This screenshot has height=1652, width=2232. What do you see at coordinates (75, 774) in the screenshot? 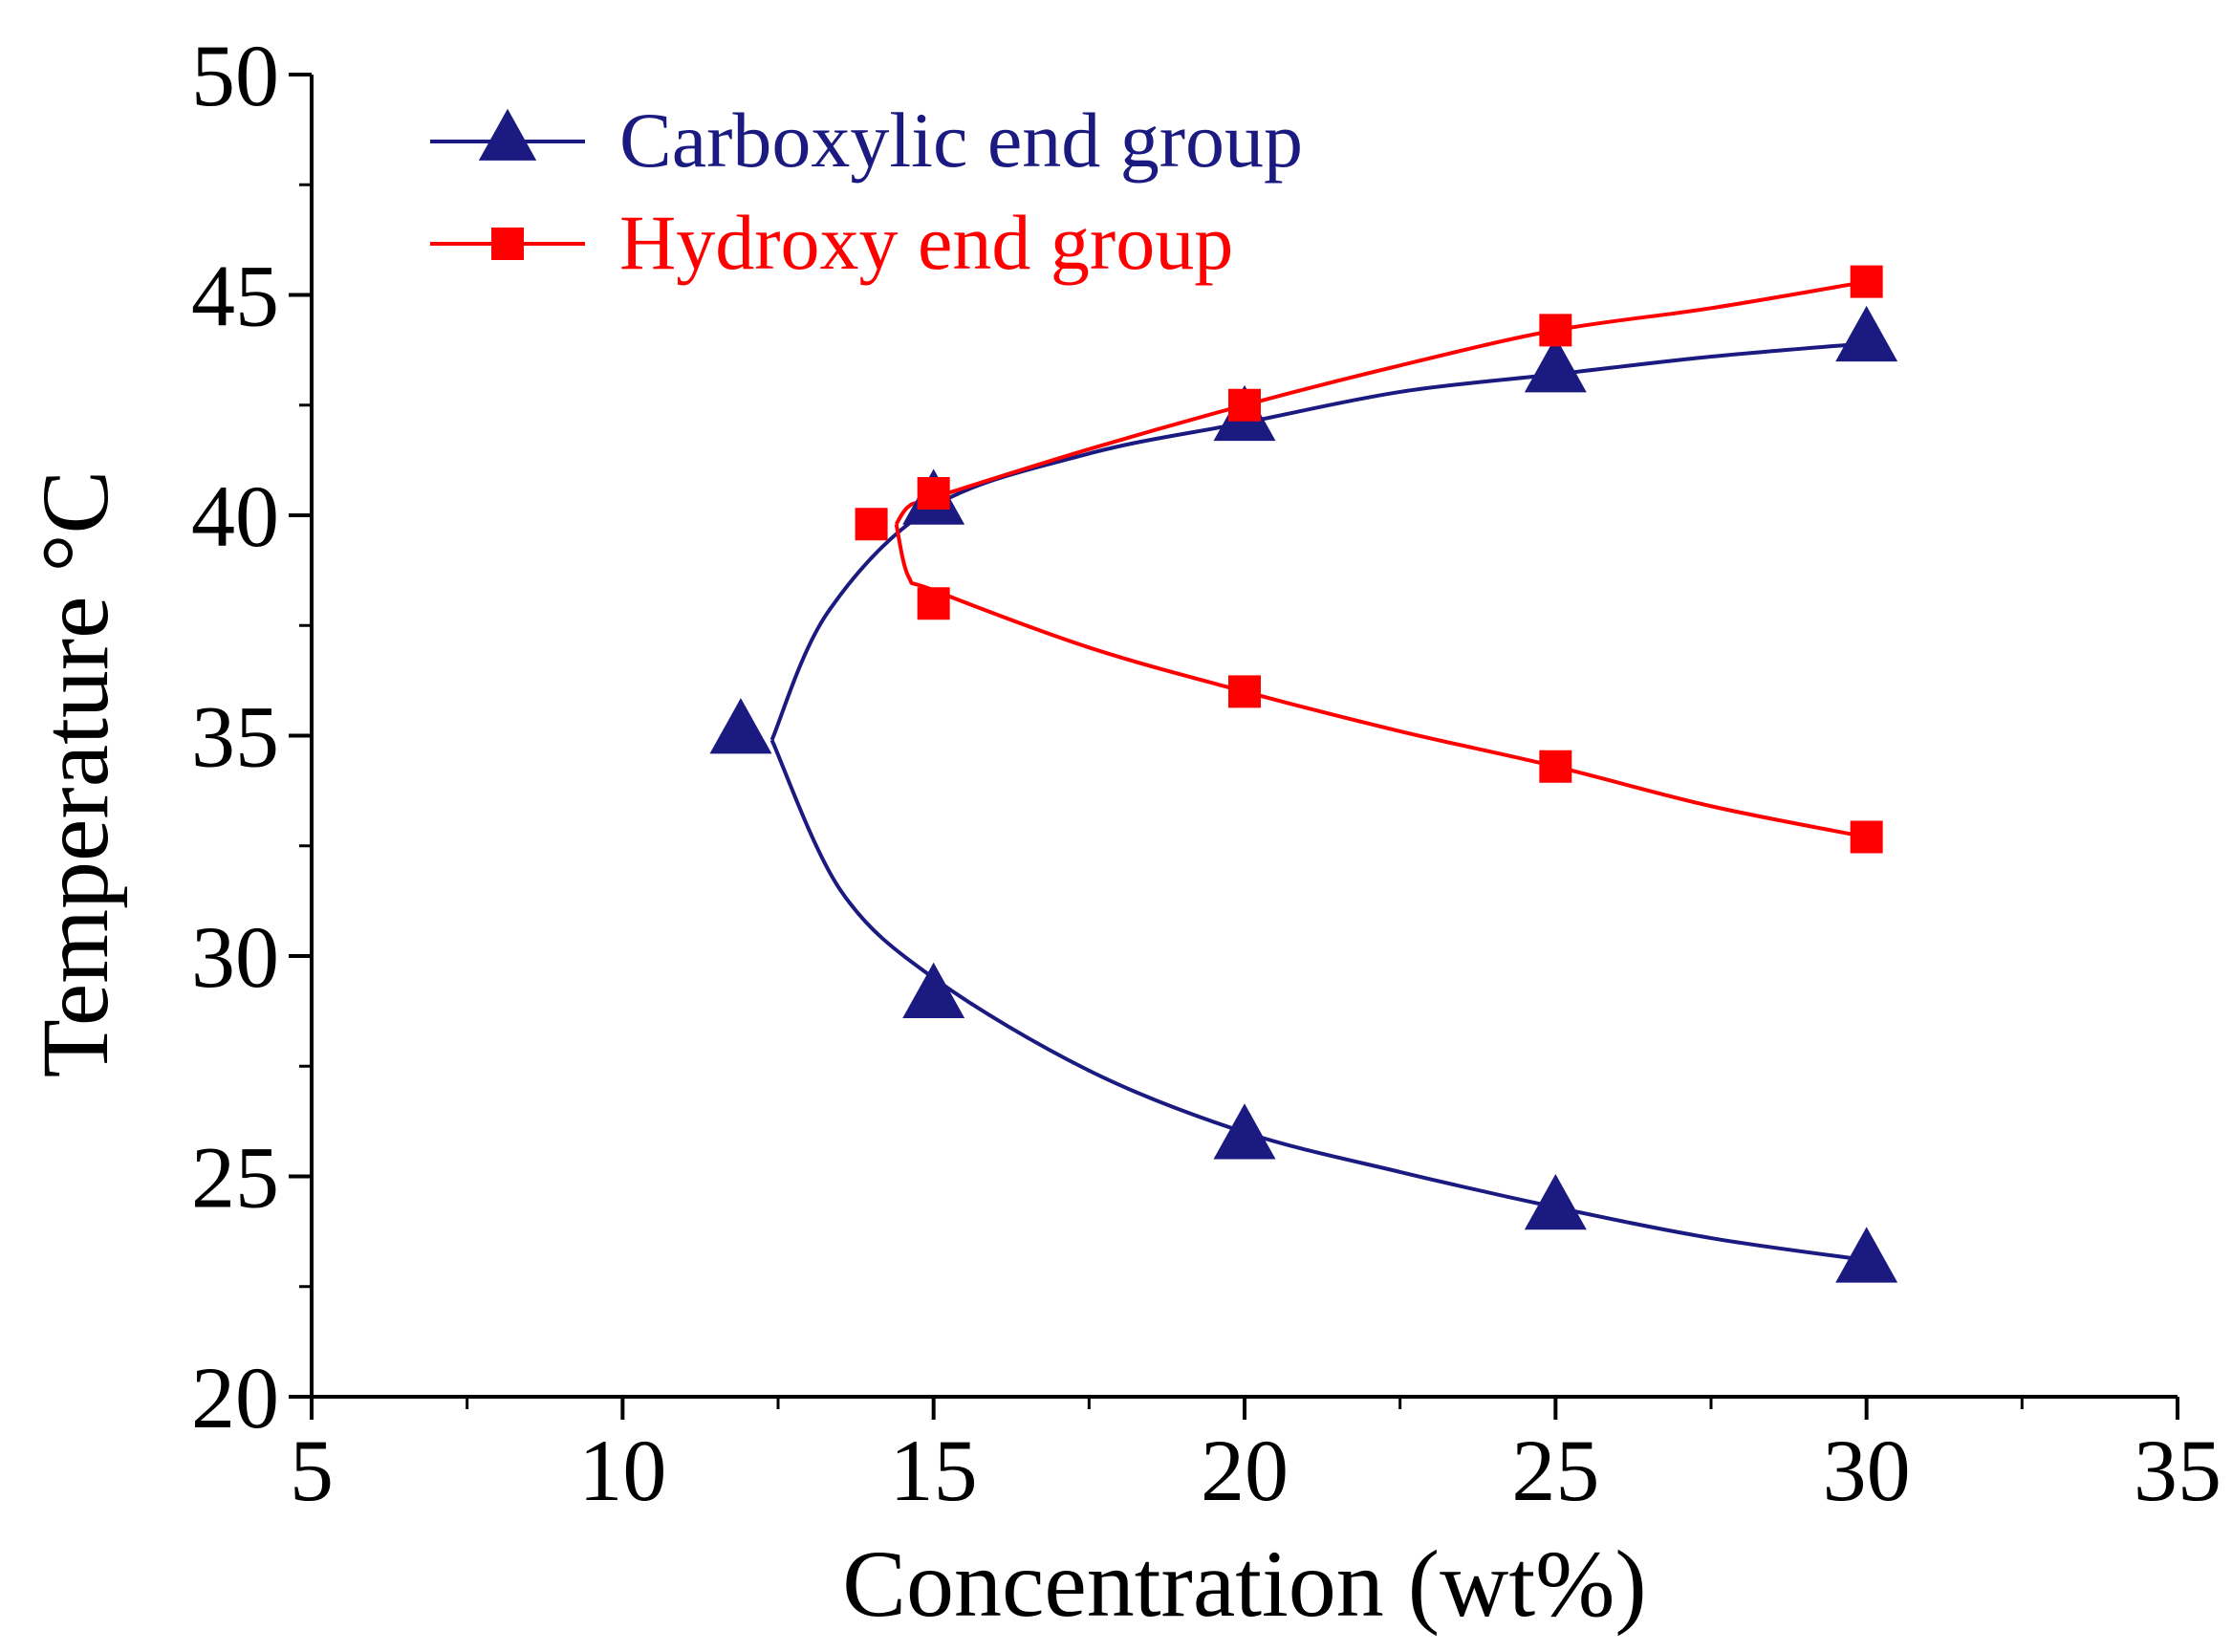
I see `y-axis-title: Temperature °C` at bounding box center [75, 774].